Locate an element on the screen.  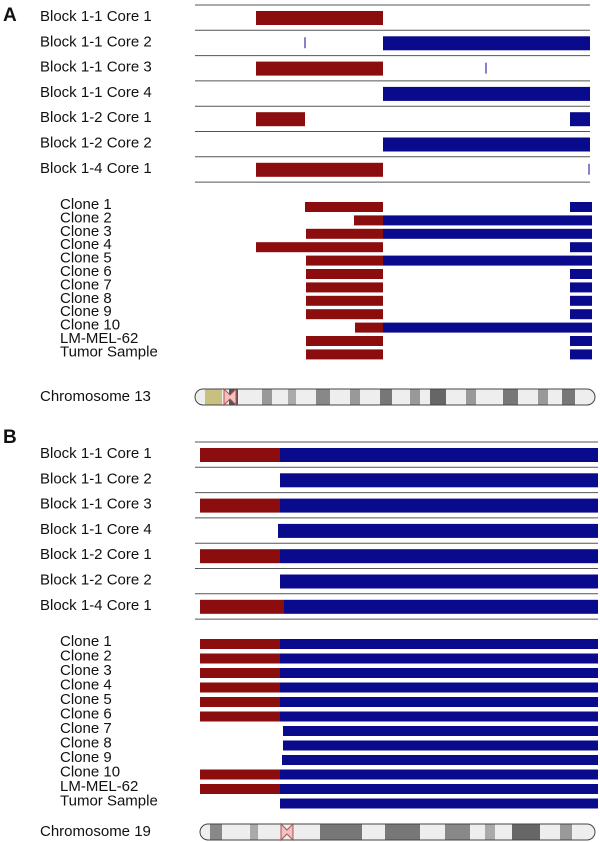
ideogram is located at coordinates (395, 397).